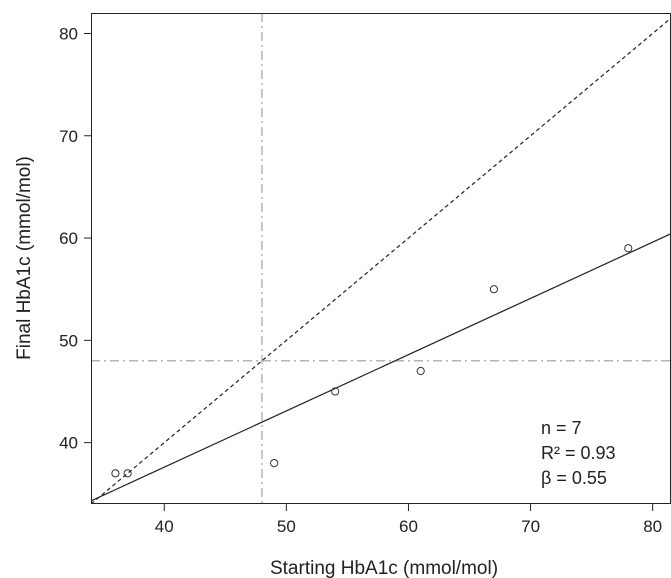 This screenshot has height=578, width=671. What do you see at coordinates (530, 526) in the screenshot?
I see `x-tick-label: 70` at bounding box center [530, 526].